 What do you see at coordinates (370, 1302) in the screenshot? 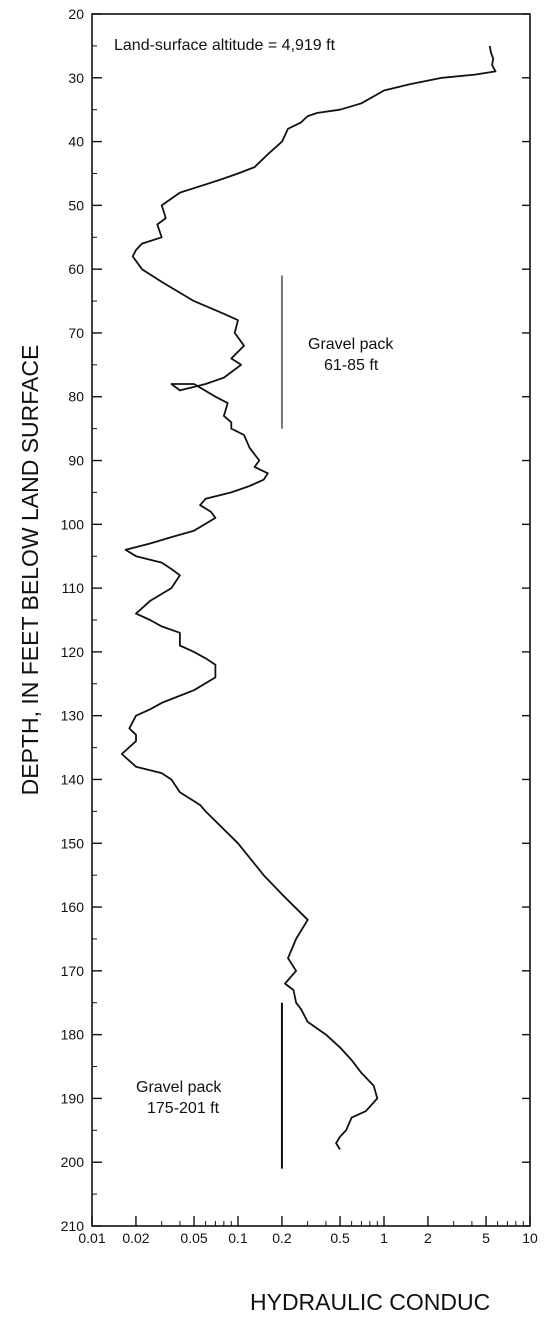
I see `x-axis-title: HYDRAULIC CONDUC` at bounding box center [370, 1302].